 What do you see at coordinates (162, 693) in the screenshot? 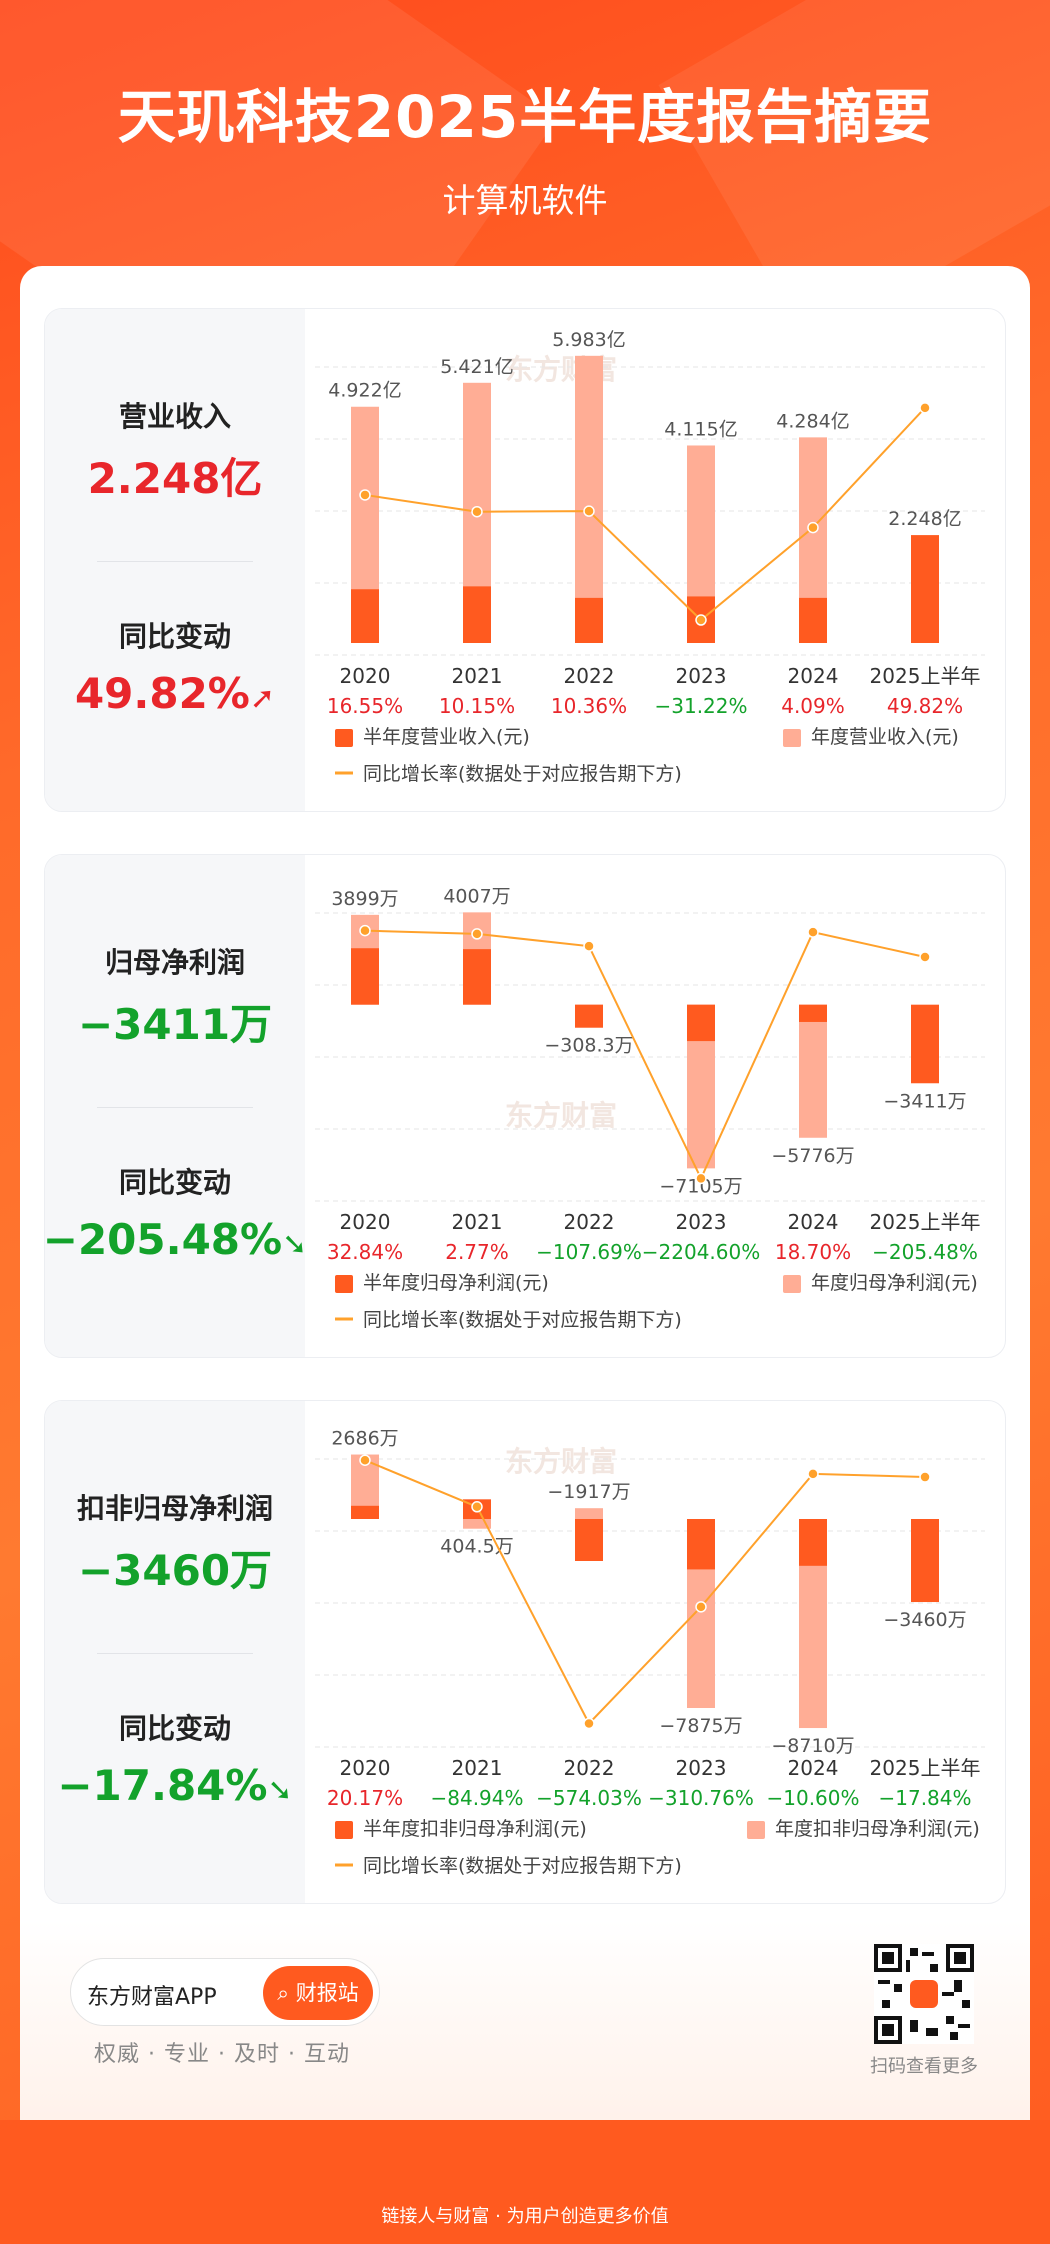
I see `change-value-text: 49.82%` at bounding box center [162, 693].